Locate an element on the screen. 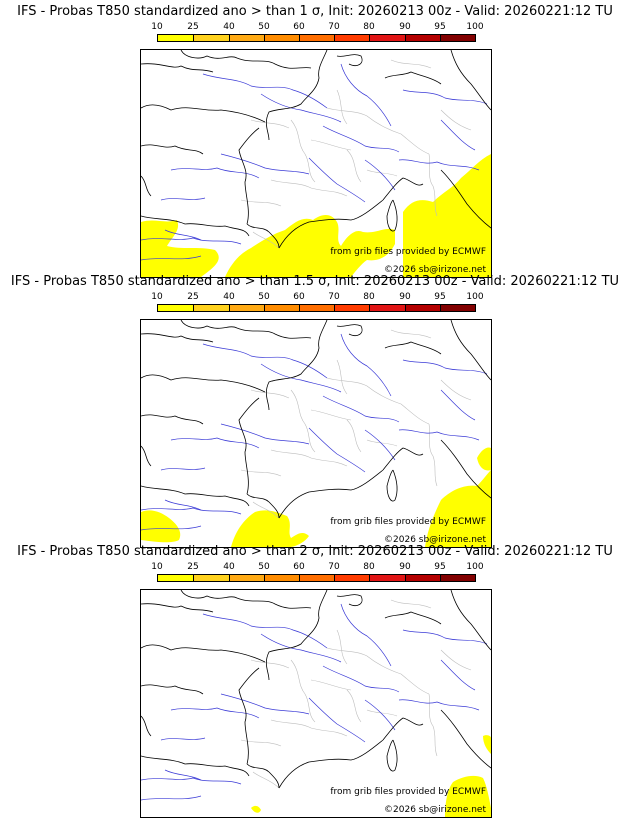 Image resolution: width=630 pixels, height=828 pixels. legend-tick-label: 80 is located at coordinates (369, 297).